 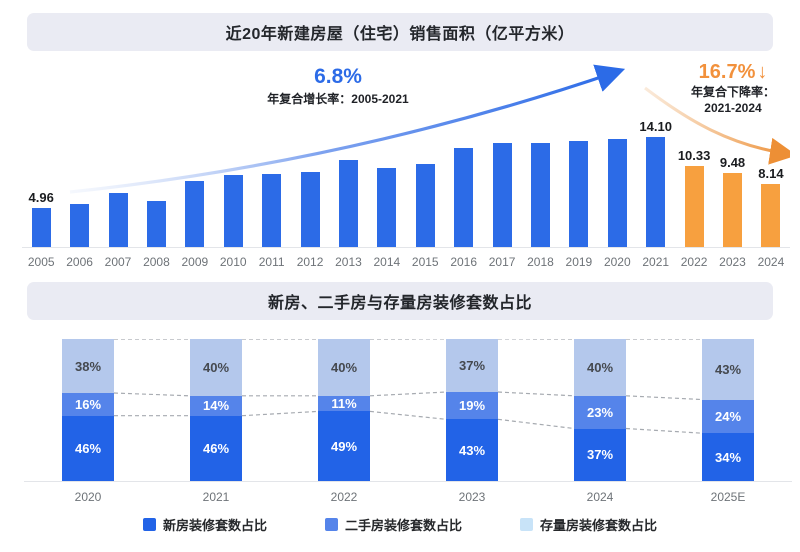 I want to click on stack-column-2023: 37% 19% 43%, so click(x=472, y=409).